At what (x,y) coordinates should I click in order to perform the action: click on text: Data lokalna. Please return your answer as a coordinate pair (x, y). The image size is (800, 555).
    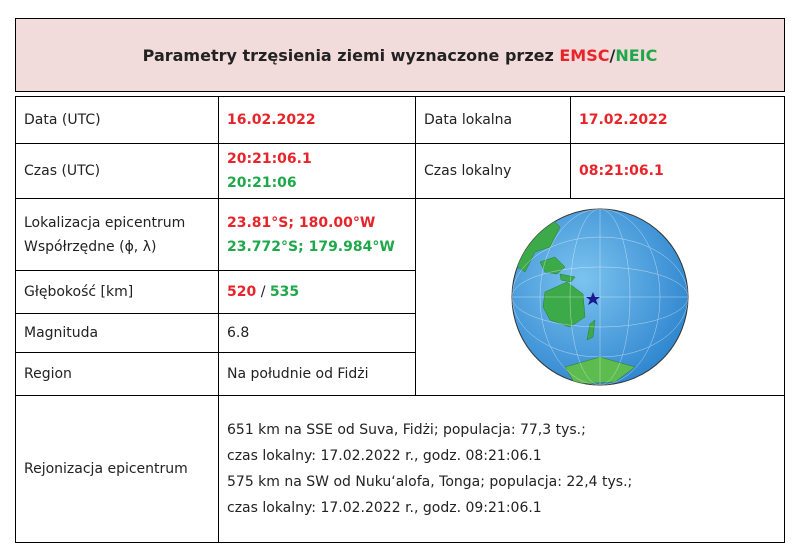
    Looking at the image, I should click on (468, 120).